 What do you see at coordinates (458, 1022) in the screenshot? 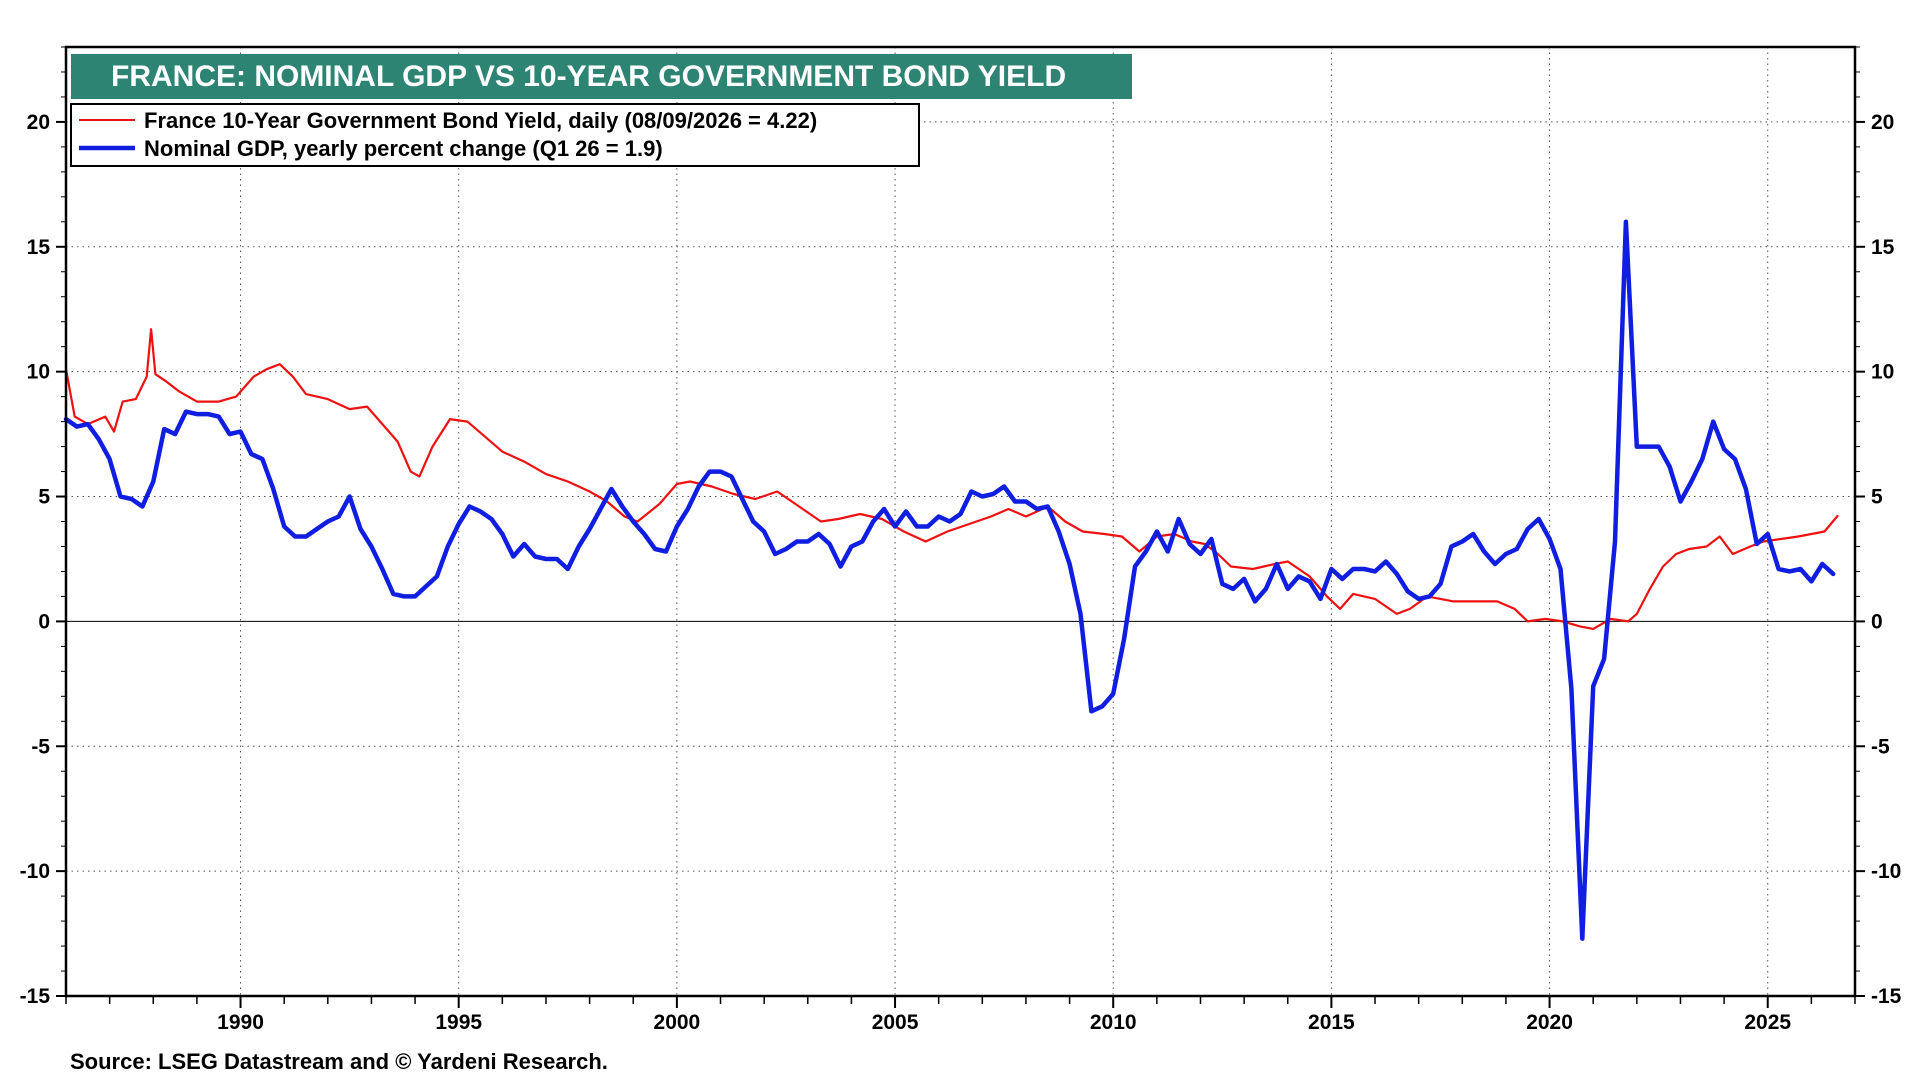
I see `x-tick-label: 1995` at bounding box center [458, 1022].